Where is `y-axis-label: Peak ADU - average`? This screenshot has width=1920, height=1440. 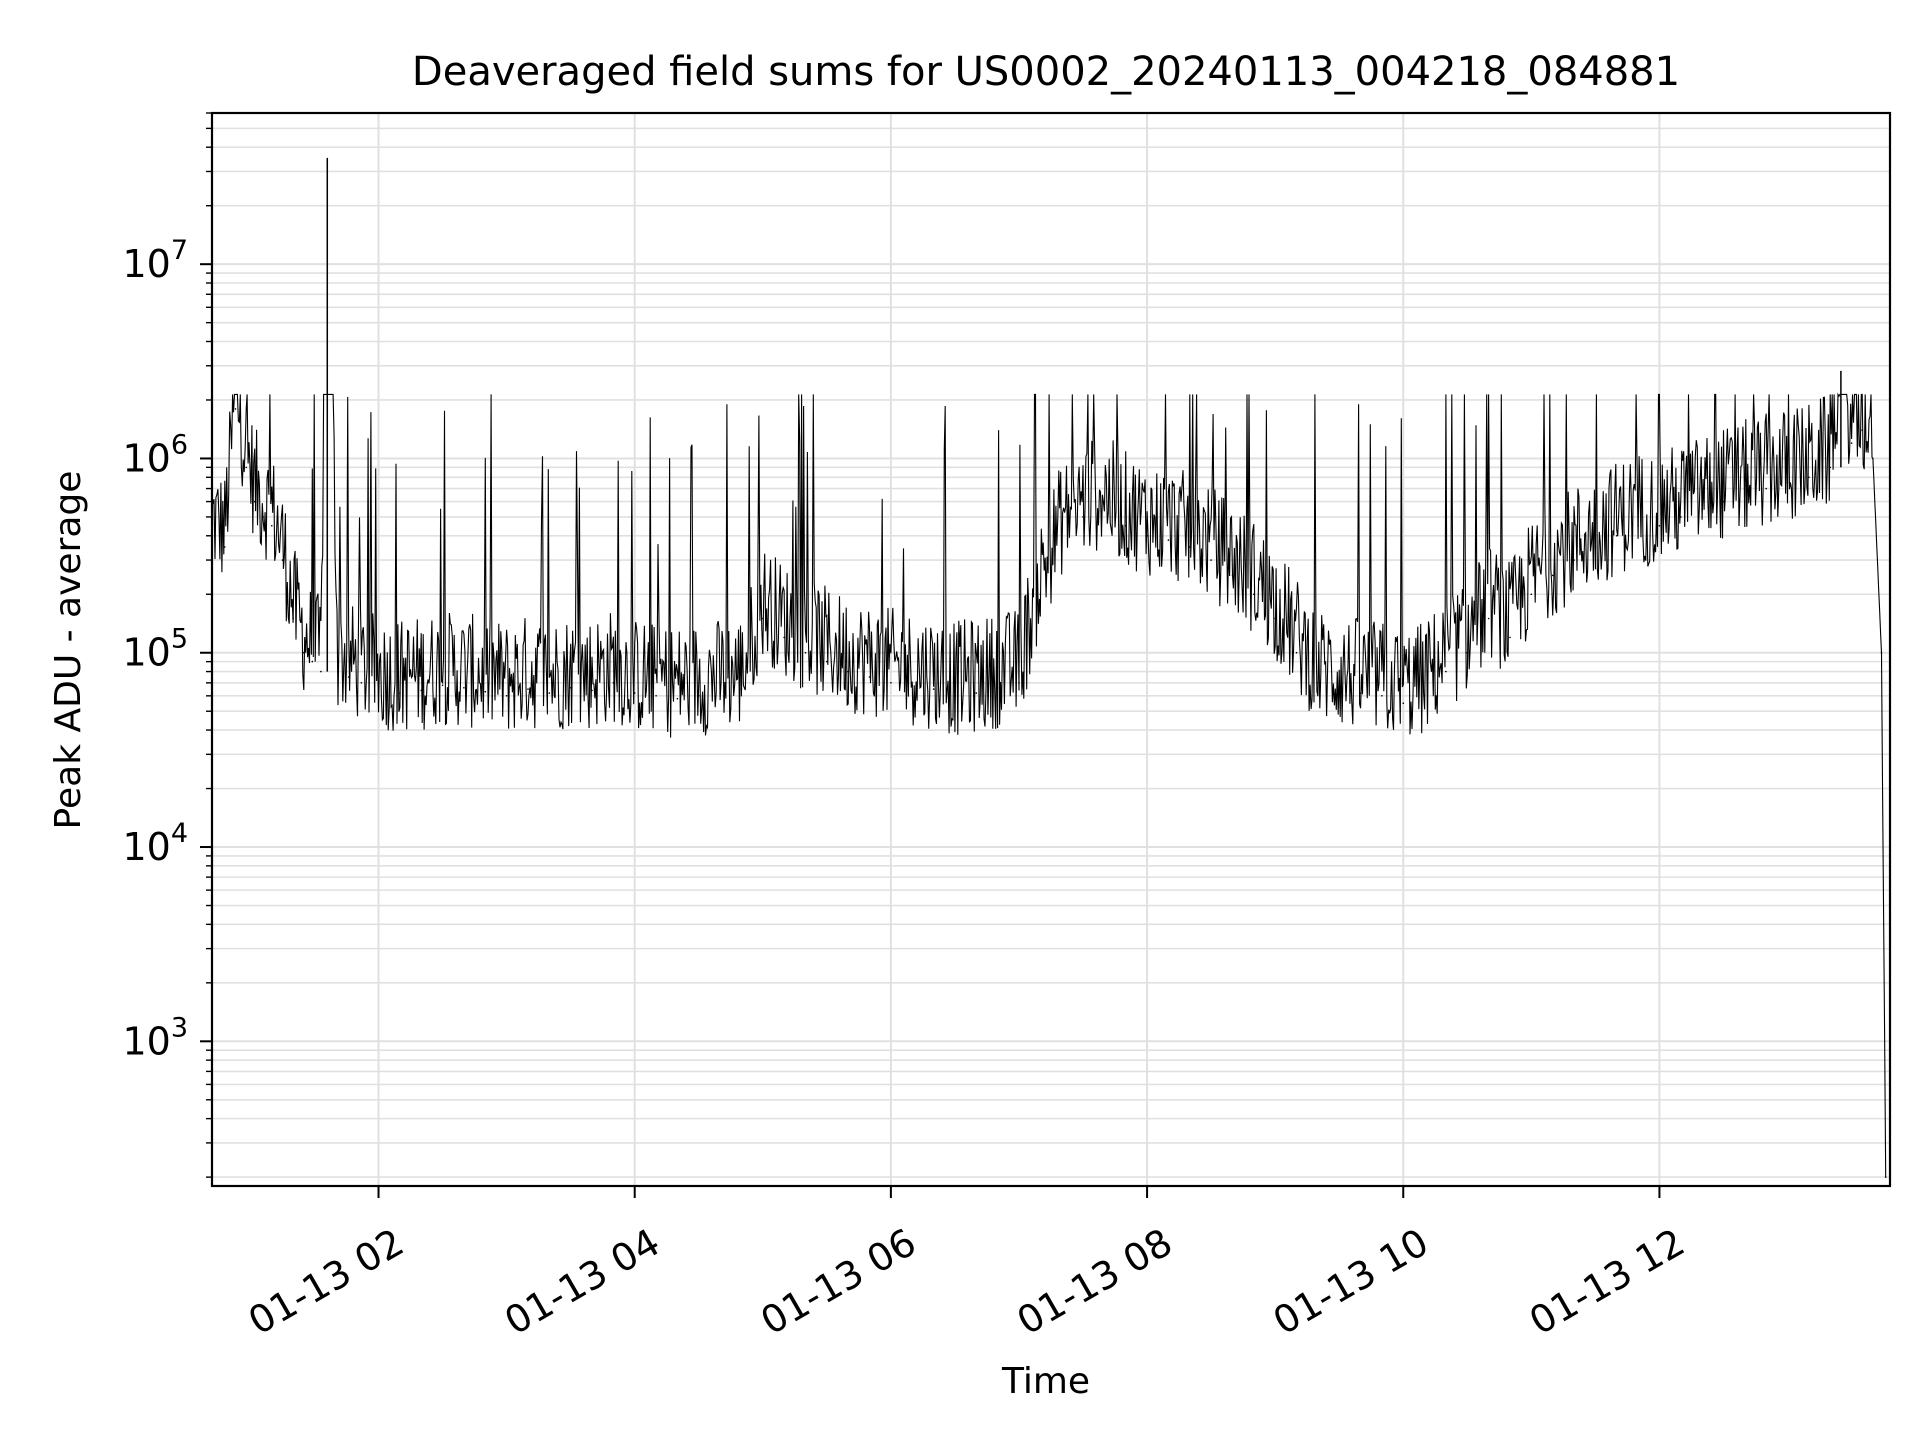
y-axis-label: Peak ADU - average is located at coordinates (68, 650).